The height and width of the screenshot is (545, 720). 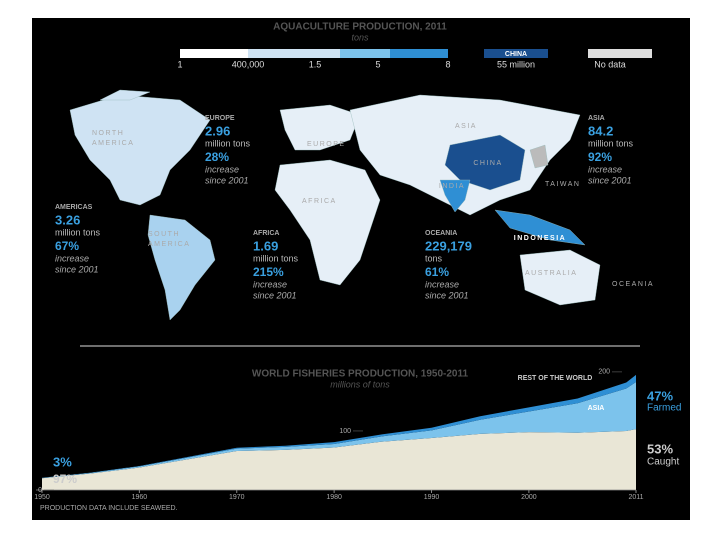 What do you see at coordinates (447, 64) in the screenshot?
I see `legend-label: 8` at bounding box center [447, 64].